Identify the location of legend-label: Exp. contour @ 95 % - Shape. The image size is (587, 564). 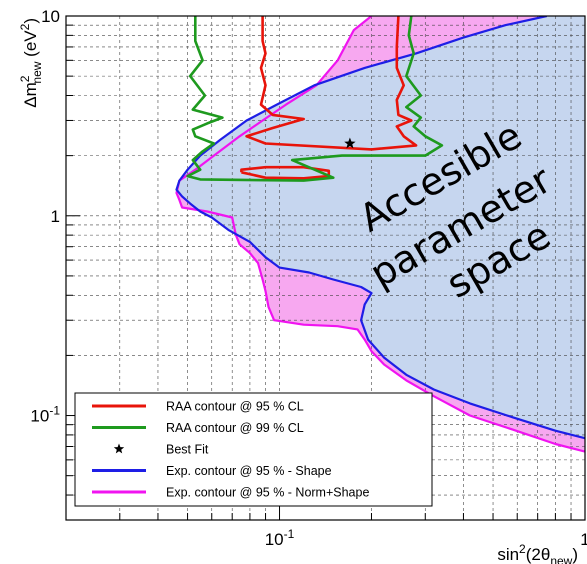
(249, 471).